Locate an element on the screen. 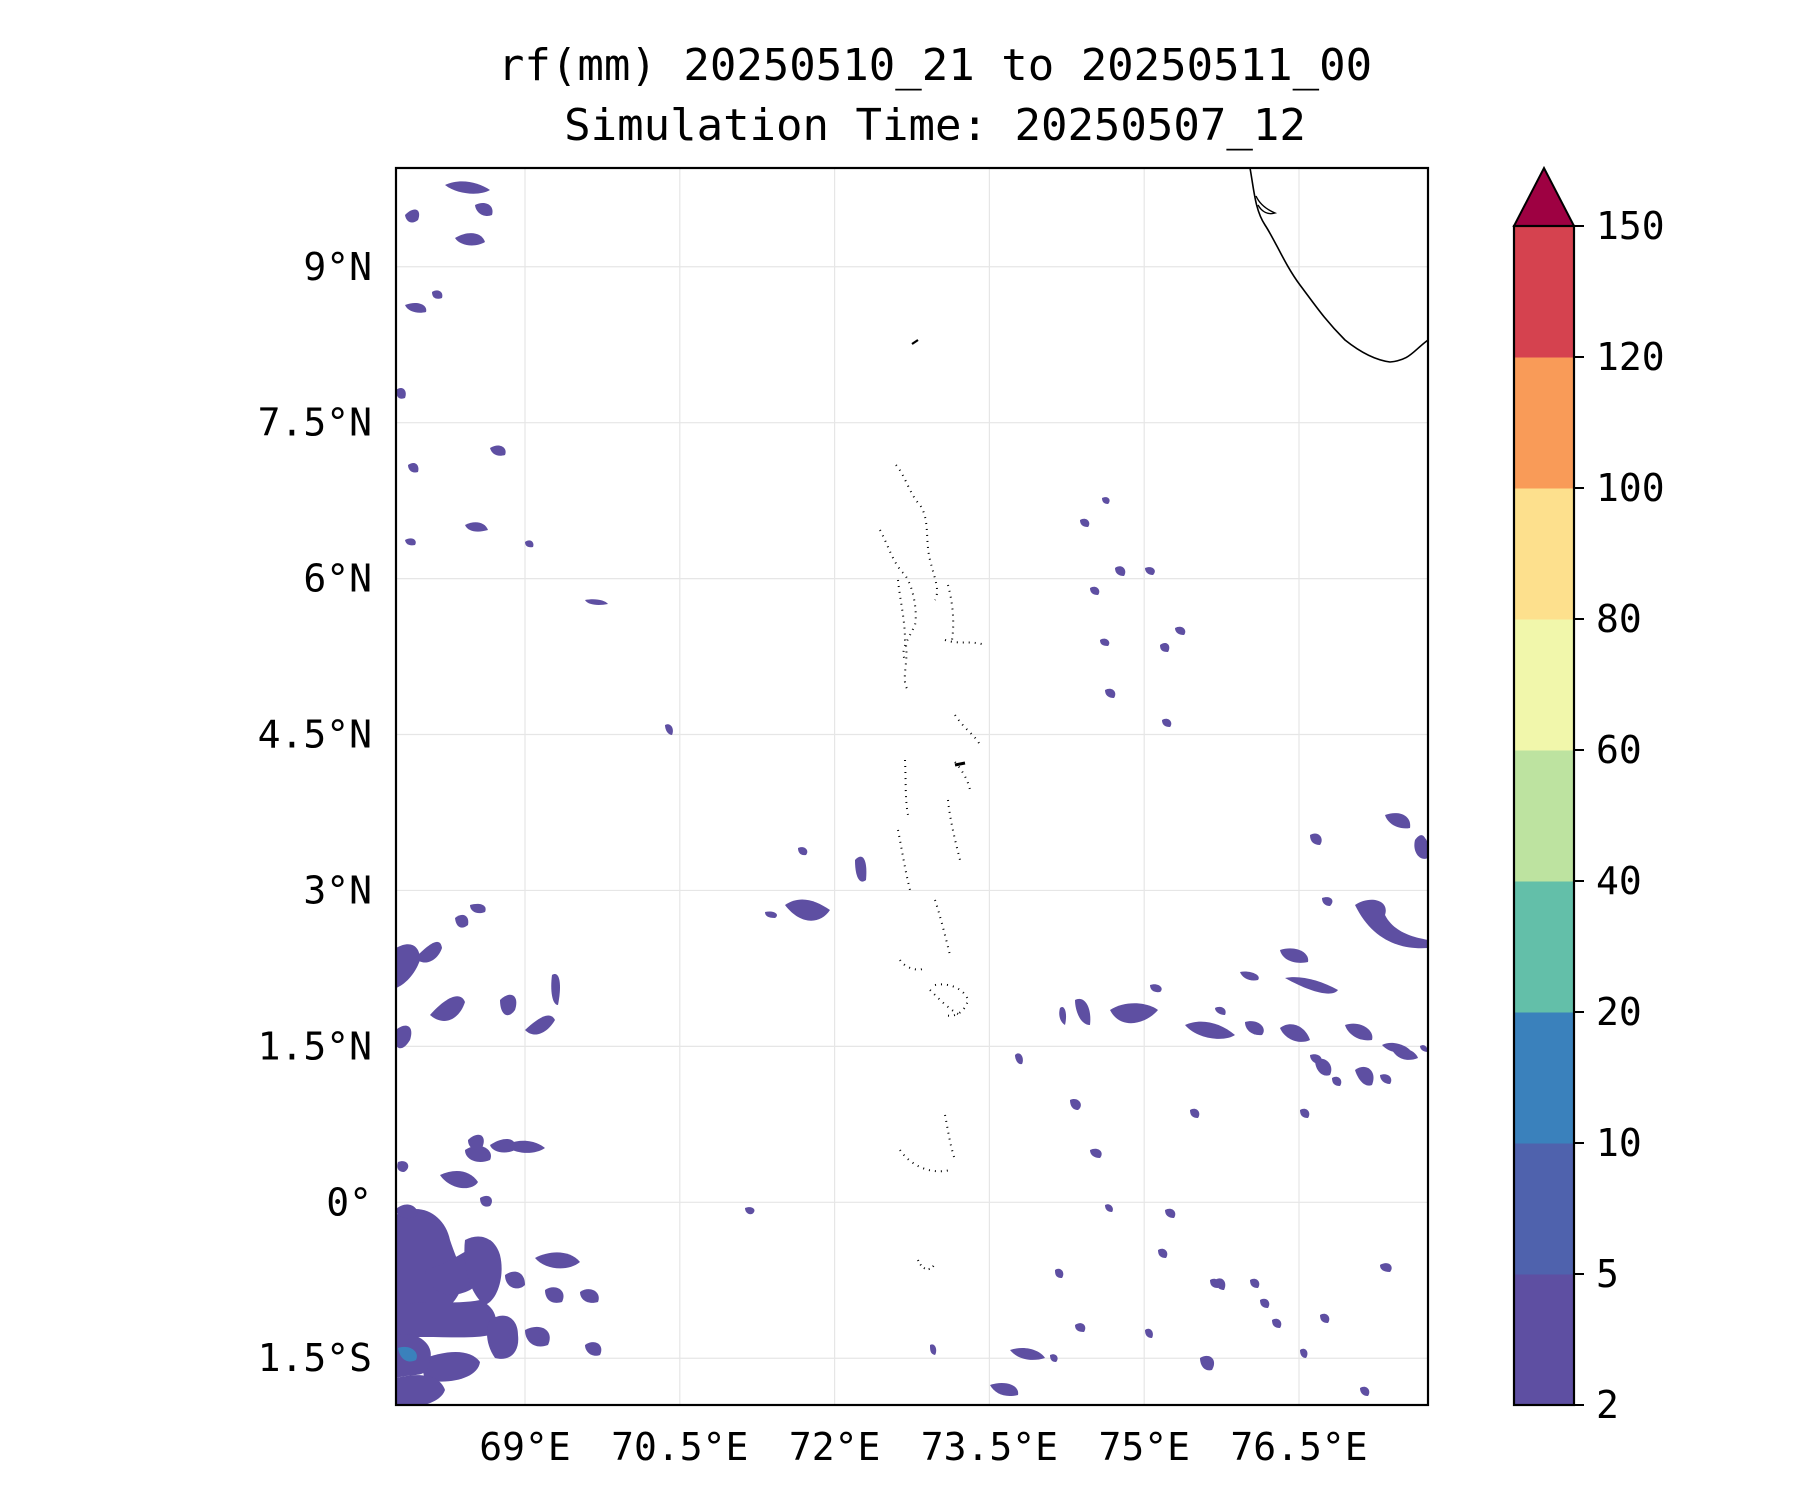  colorbar-level-label: 80 is located at coordinates (1619, 619).